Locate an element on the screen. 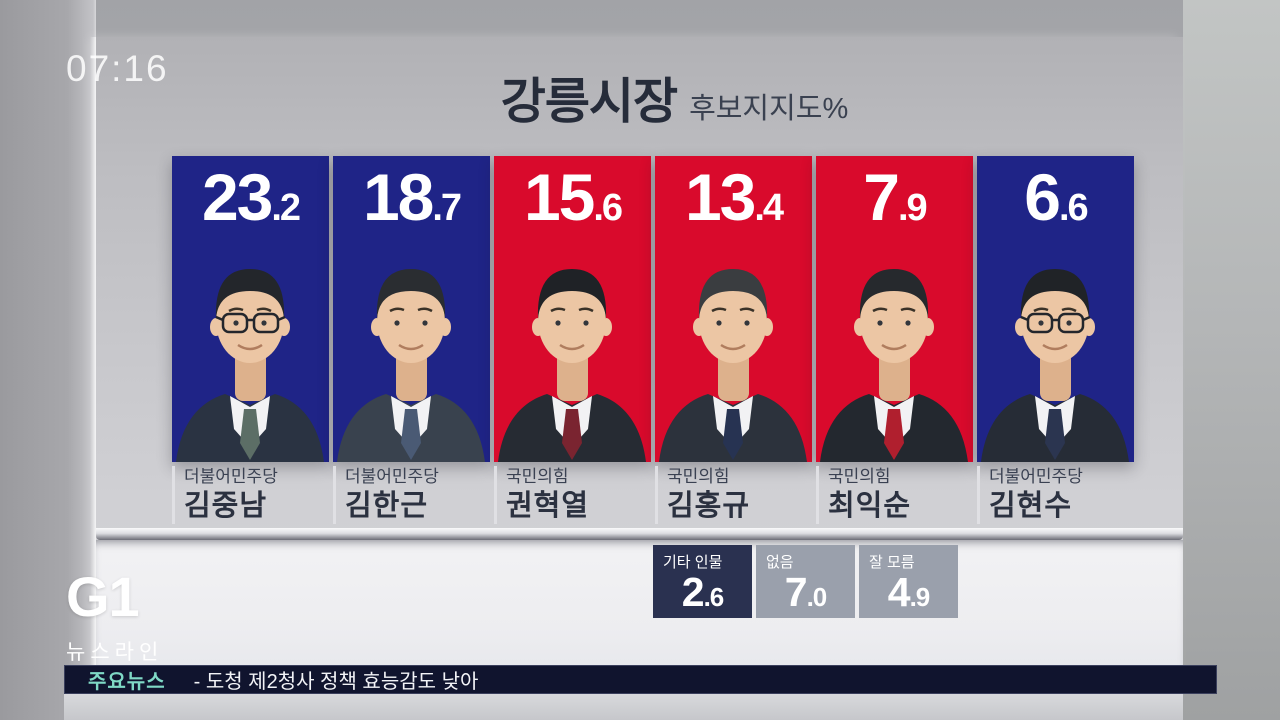  other-stat-value: 7.0 is located at coordinates (805, 592).